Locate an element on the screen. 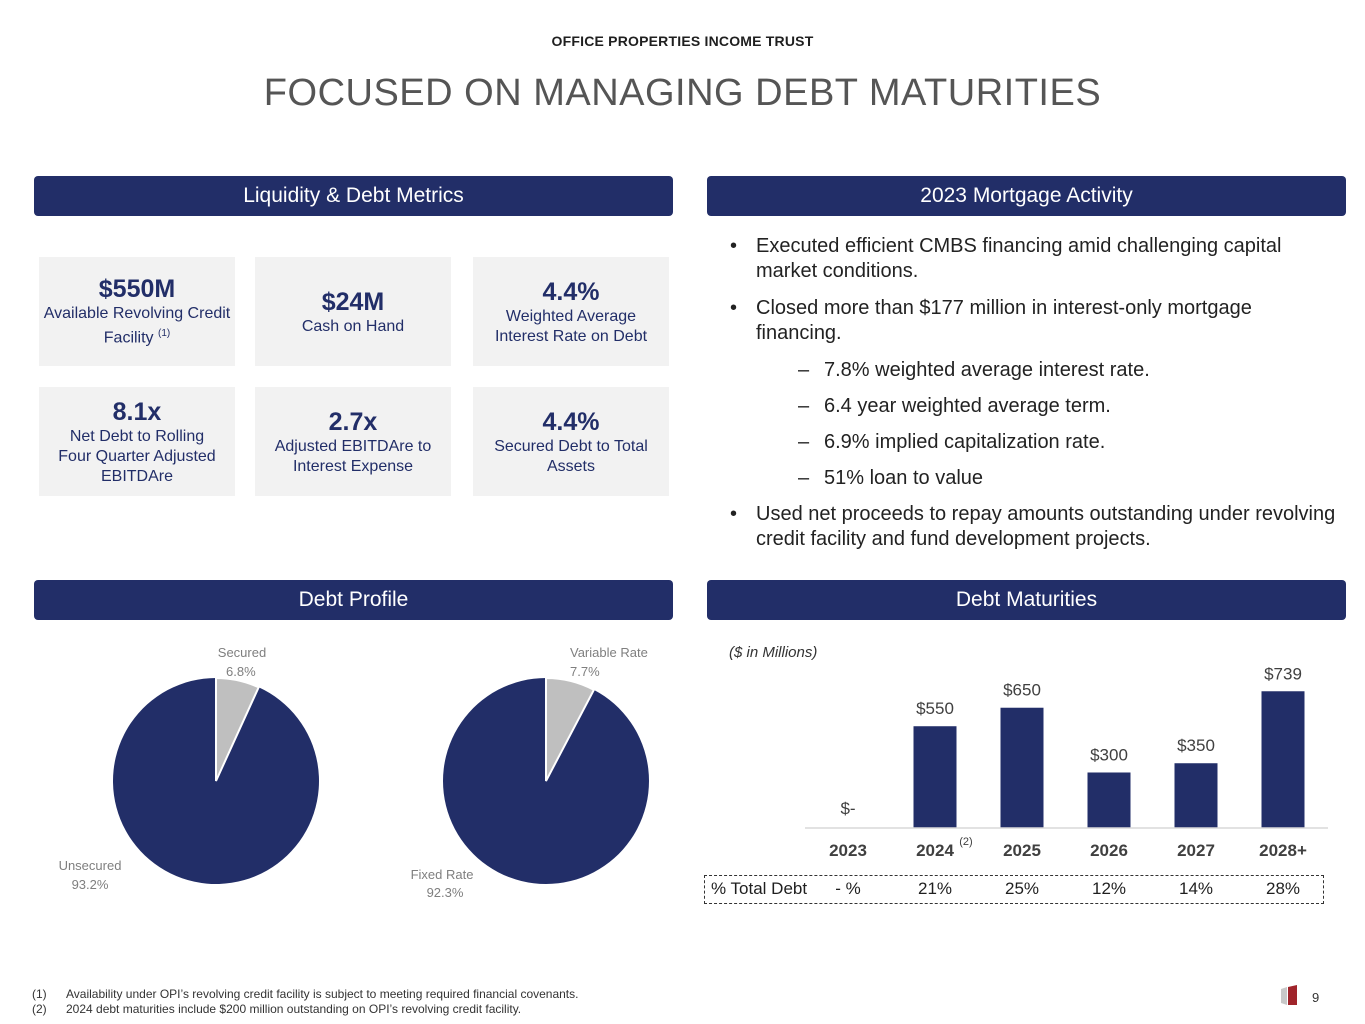 This screenshot has height=1024, width=1365. metric-card-cash: $24M Cash on Hand is located at coordinates (353, 311).